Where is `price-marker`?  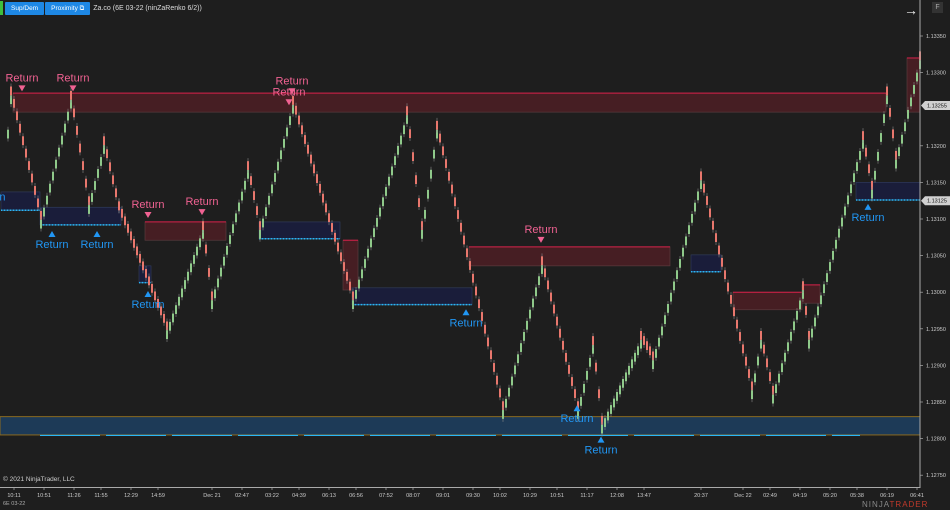
price-marker is located at coordinates (935, 201).